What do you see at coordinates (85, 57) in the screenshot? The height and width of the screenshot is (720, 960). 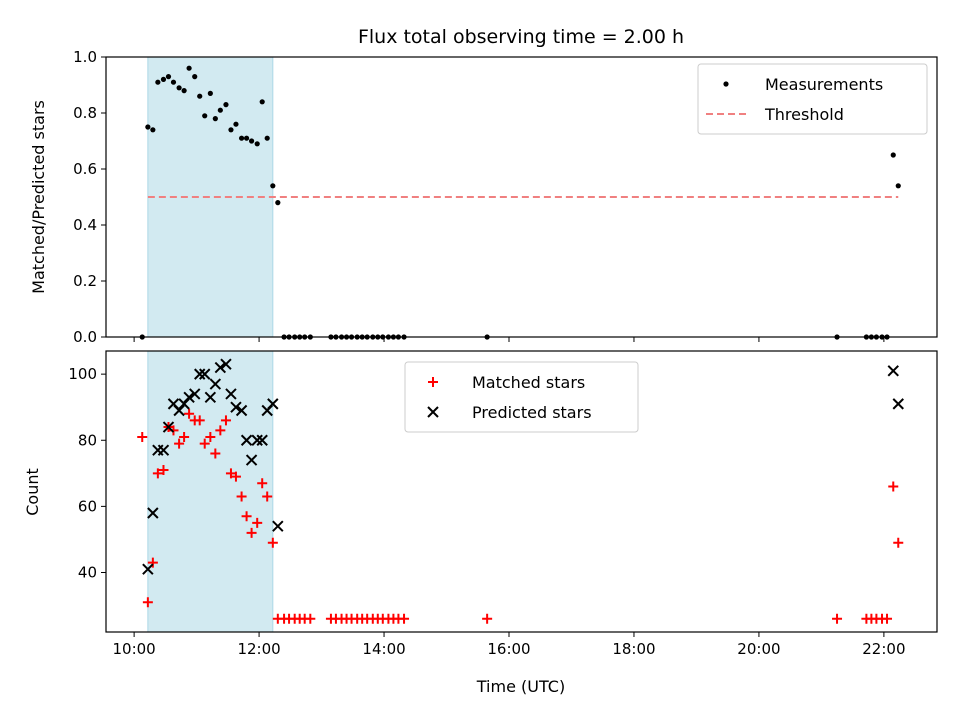 I see `y-tick-label: 1.0` at bounding box center [85, 57].